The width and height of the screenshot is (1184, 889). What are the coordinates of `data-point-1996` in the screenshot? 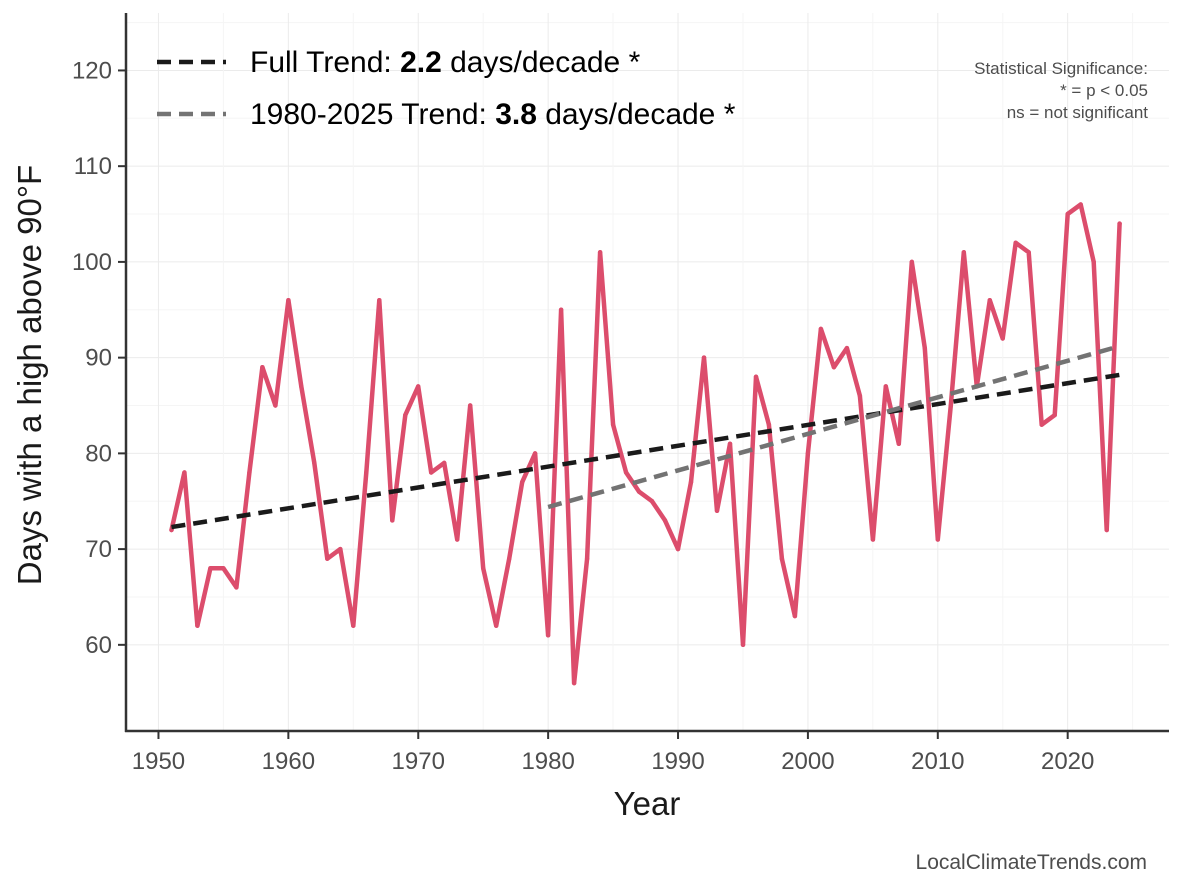 It's located at (756, 376).